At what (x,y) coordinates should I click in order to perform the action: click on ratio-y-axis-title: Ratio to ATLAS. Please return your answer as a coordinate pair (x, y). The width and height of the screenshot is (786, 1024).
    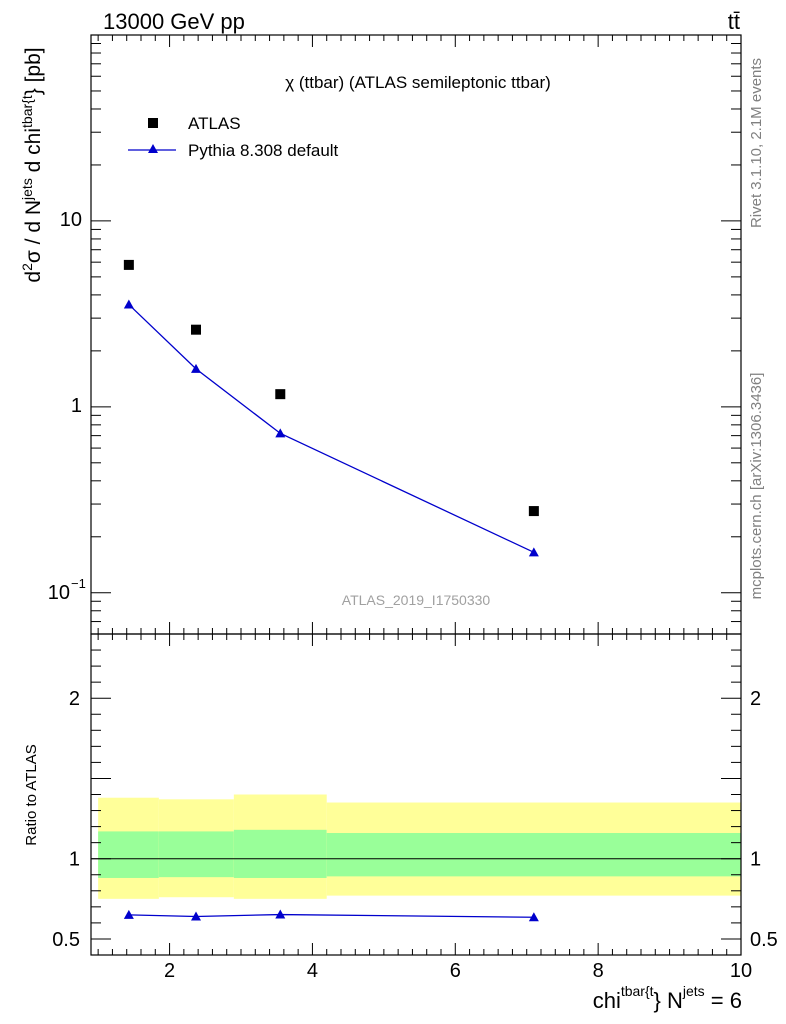
    Looking at the image, I should click on (31, 794).